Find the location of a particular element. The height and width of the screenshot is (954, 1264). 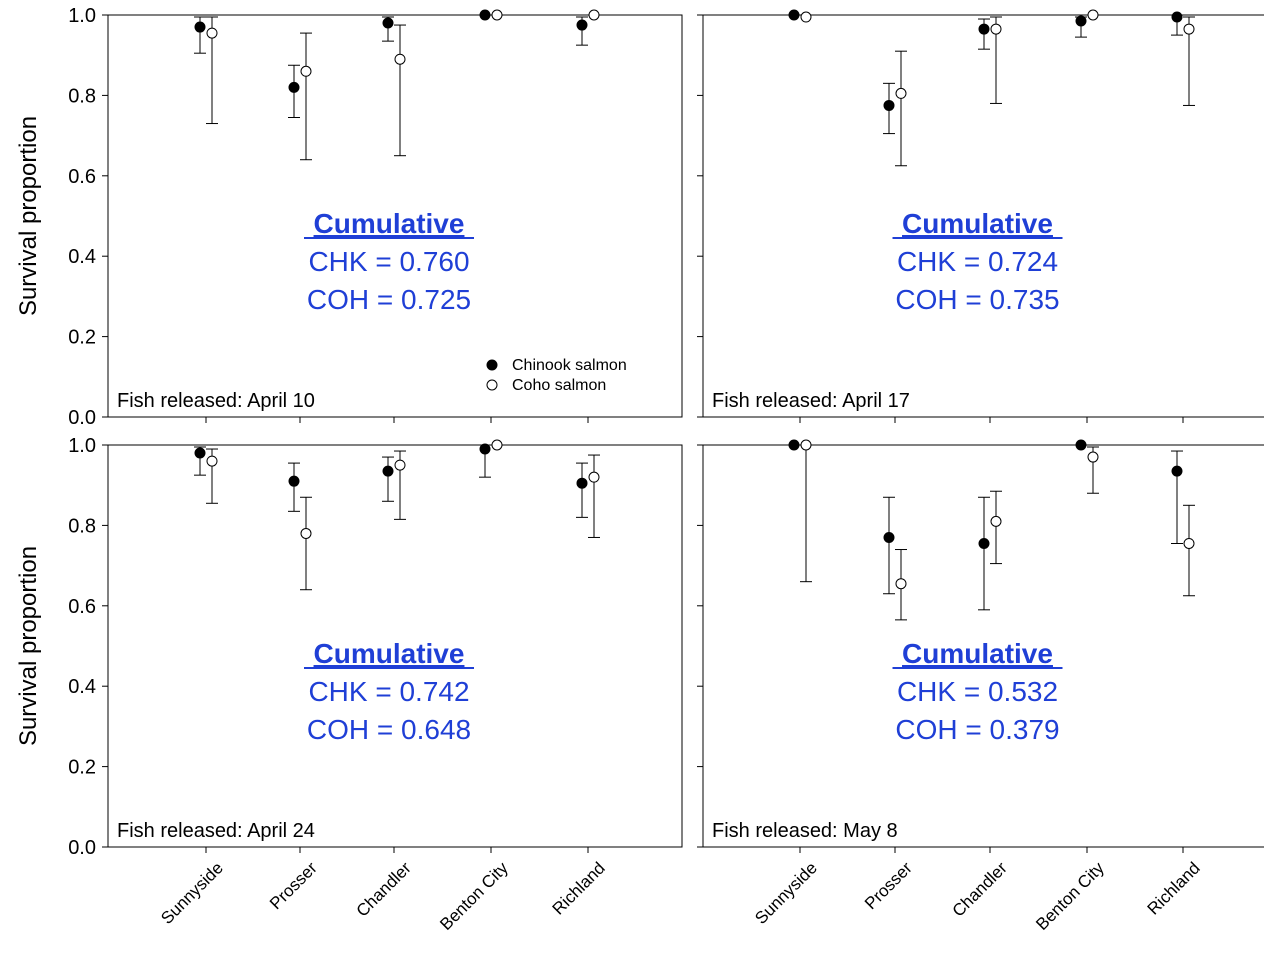

annotation-chk: CHK = 0.724 is located at coordinates (977, 261).